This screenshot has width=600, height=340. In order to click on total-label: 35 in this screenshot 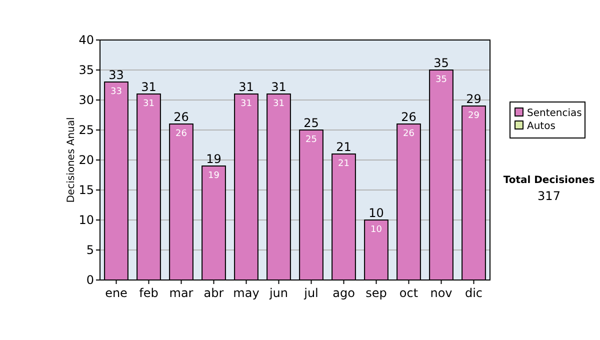, I will do `click(441, 63)`.